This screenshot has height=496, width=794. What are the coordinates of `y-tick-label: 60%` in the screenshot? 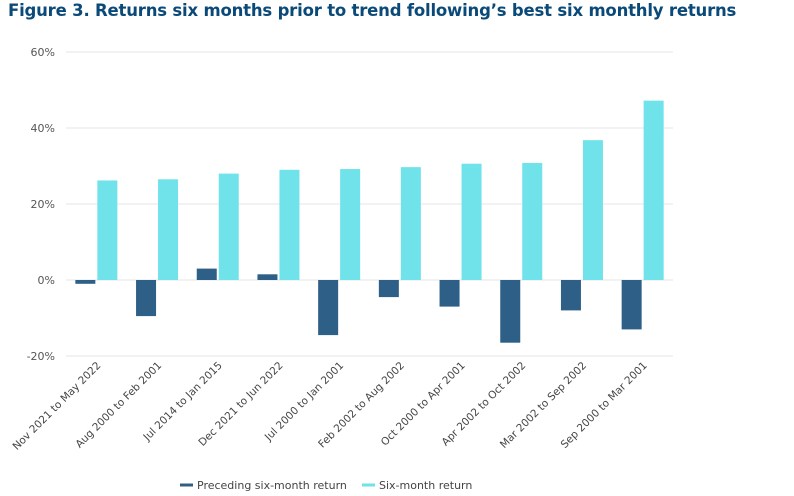 It's located at (43, 52).